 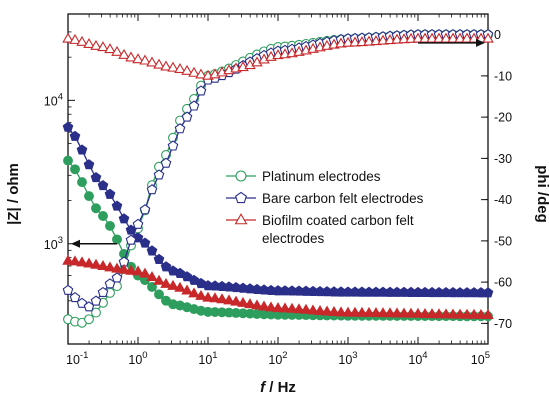 What do you see at coordinates (480, 42) in the screenshot?
I see `arrow-head` at bounding box center [480, 42].